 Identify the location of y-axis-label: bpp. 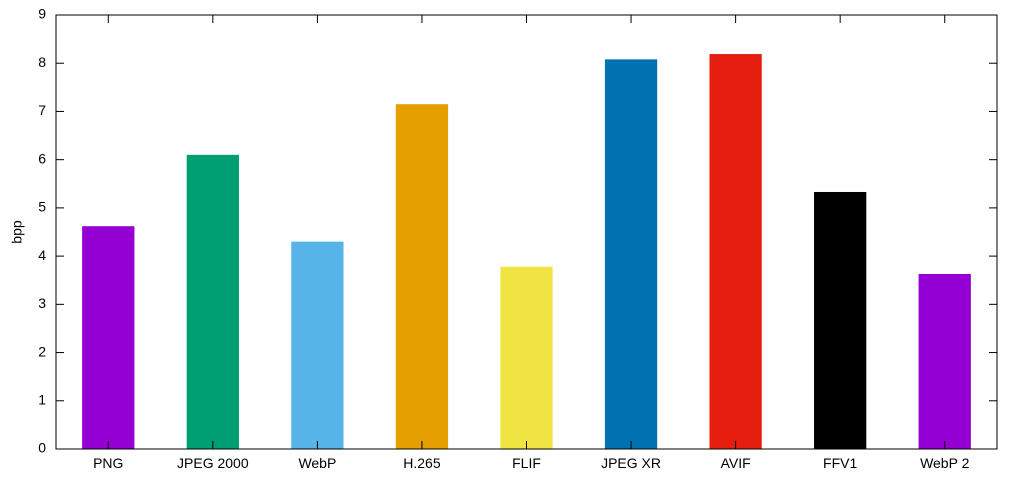
(17, 232).